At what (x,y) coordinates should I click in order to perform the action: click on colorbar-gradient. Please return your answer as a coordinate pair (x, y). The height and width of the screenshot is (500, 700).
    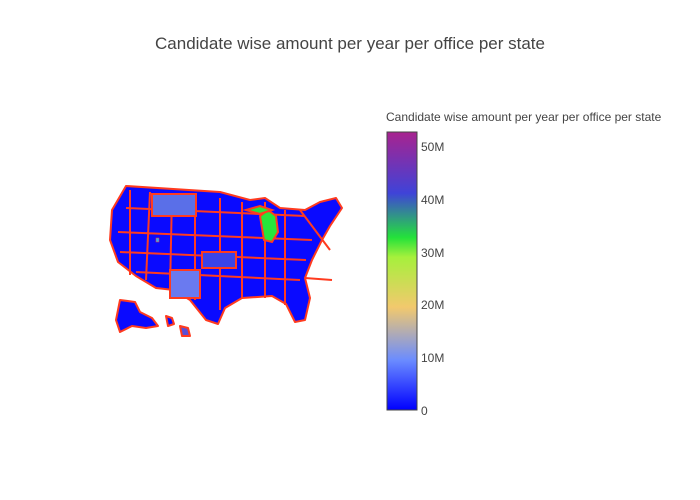
    Looking at the image, I should click on (402, 271).